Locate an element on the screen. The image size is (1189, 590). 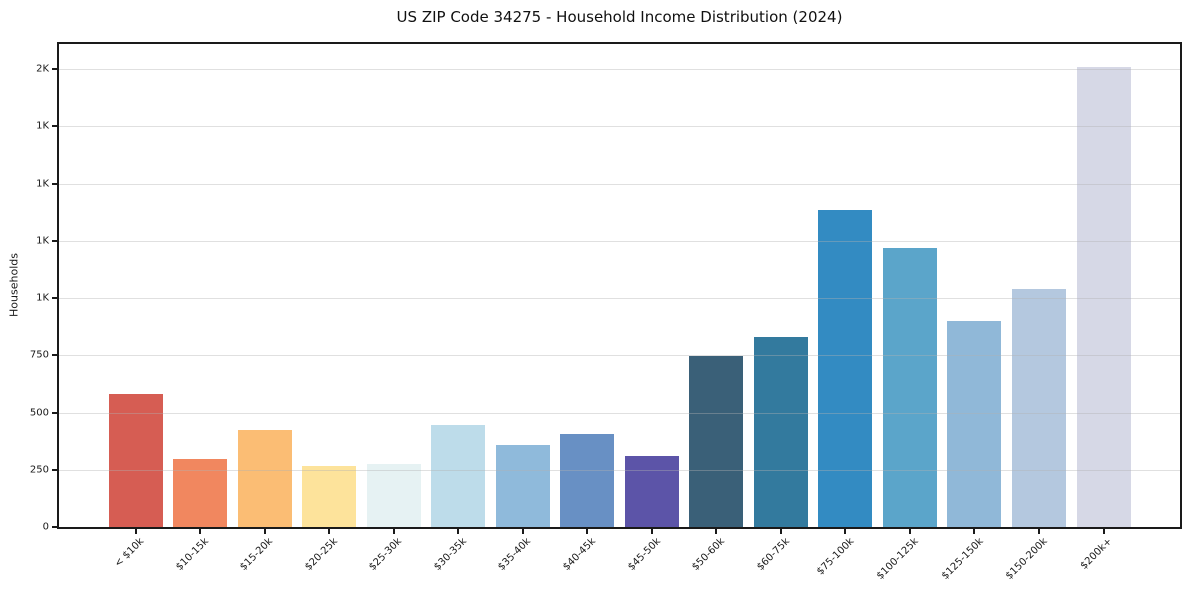
x-tick-label: $25-30k is located at coordinates (386, 554).